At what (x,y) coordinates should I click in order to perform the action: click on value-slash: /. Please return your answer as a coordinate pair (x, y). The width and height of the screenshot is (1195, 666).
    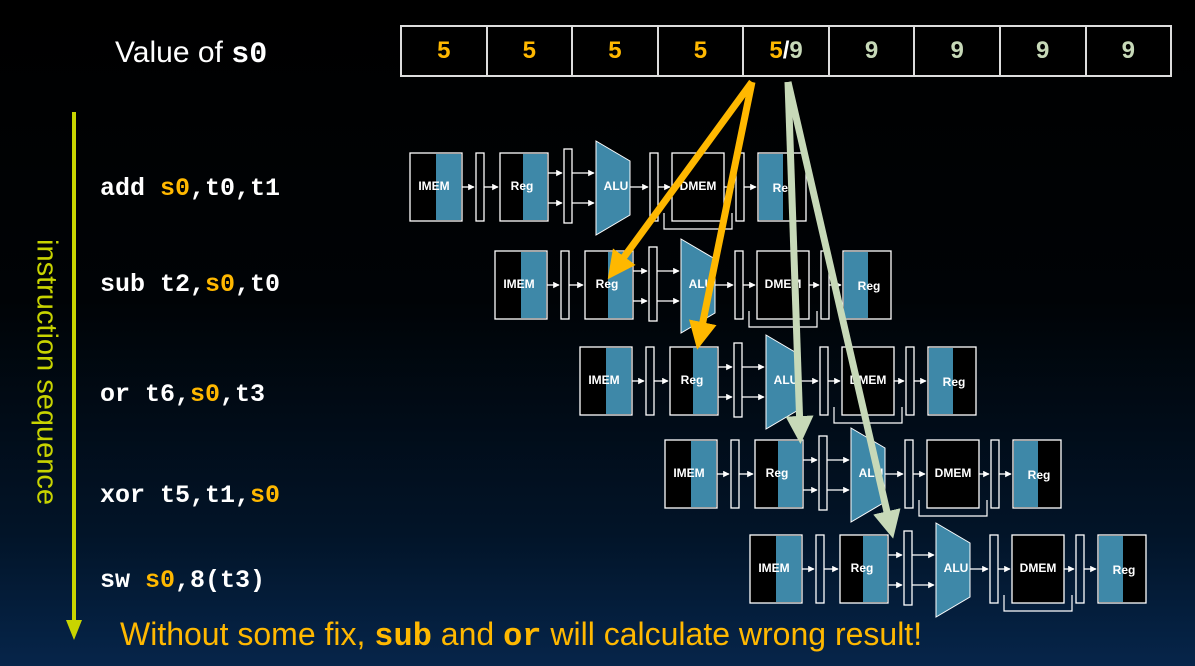
    Looking at the image, I should click on (786, 50).